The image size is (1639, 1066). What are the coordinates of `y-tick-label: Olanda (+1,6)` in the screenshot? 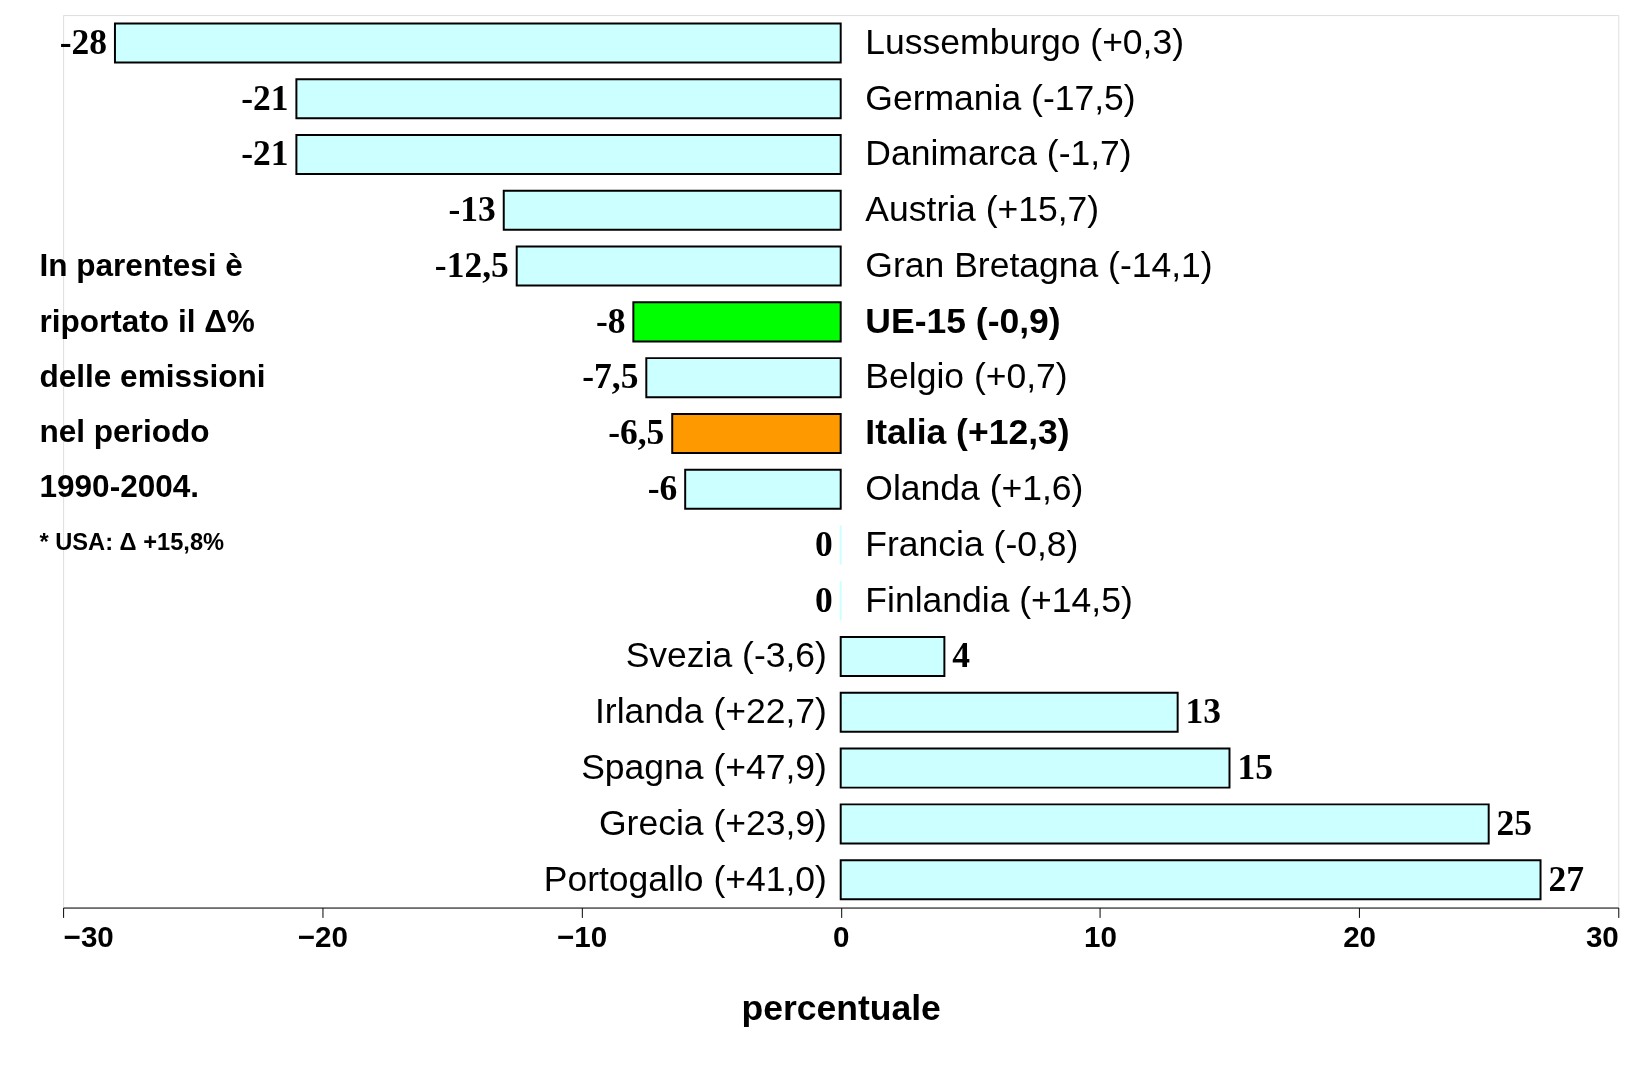 It's located at (974, 488).